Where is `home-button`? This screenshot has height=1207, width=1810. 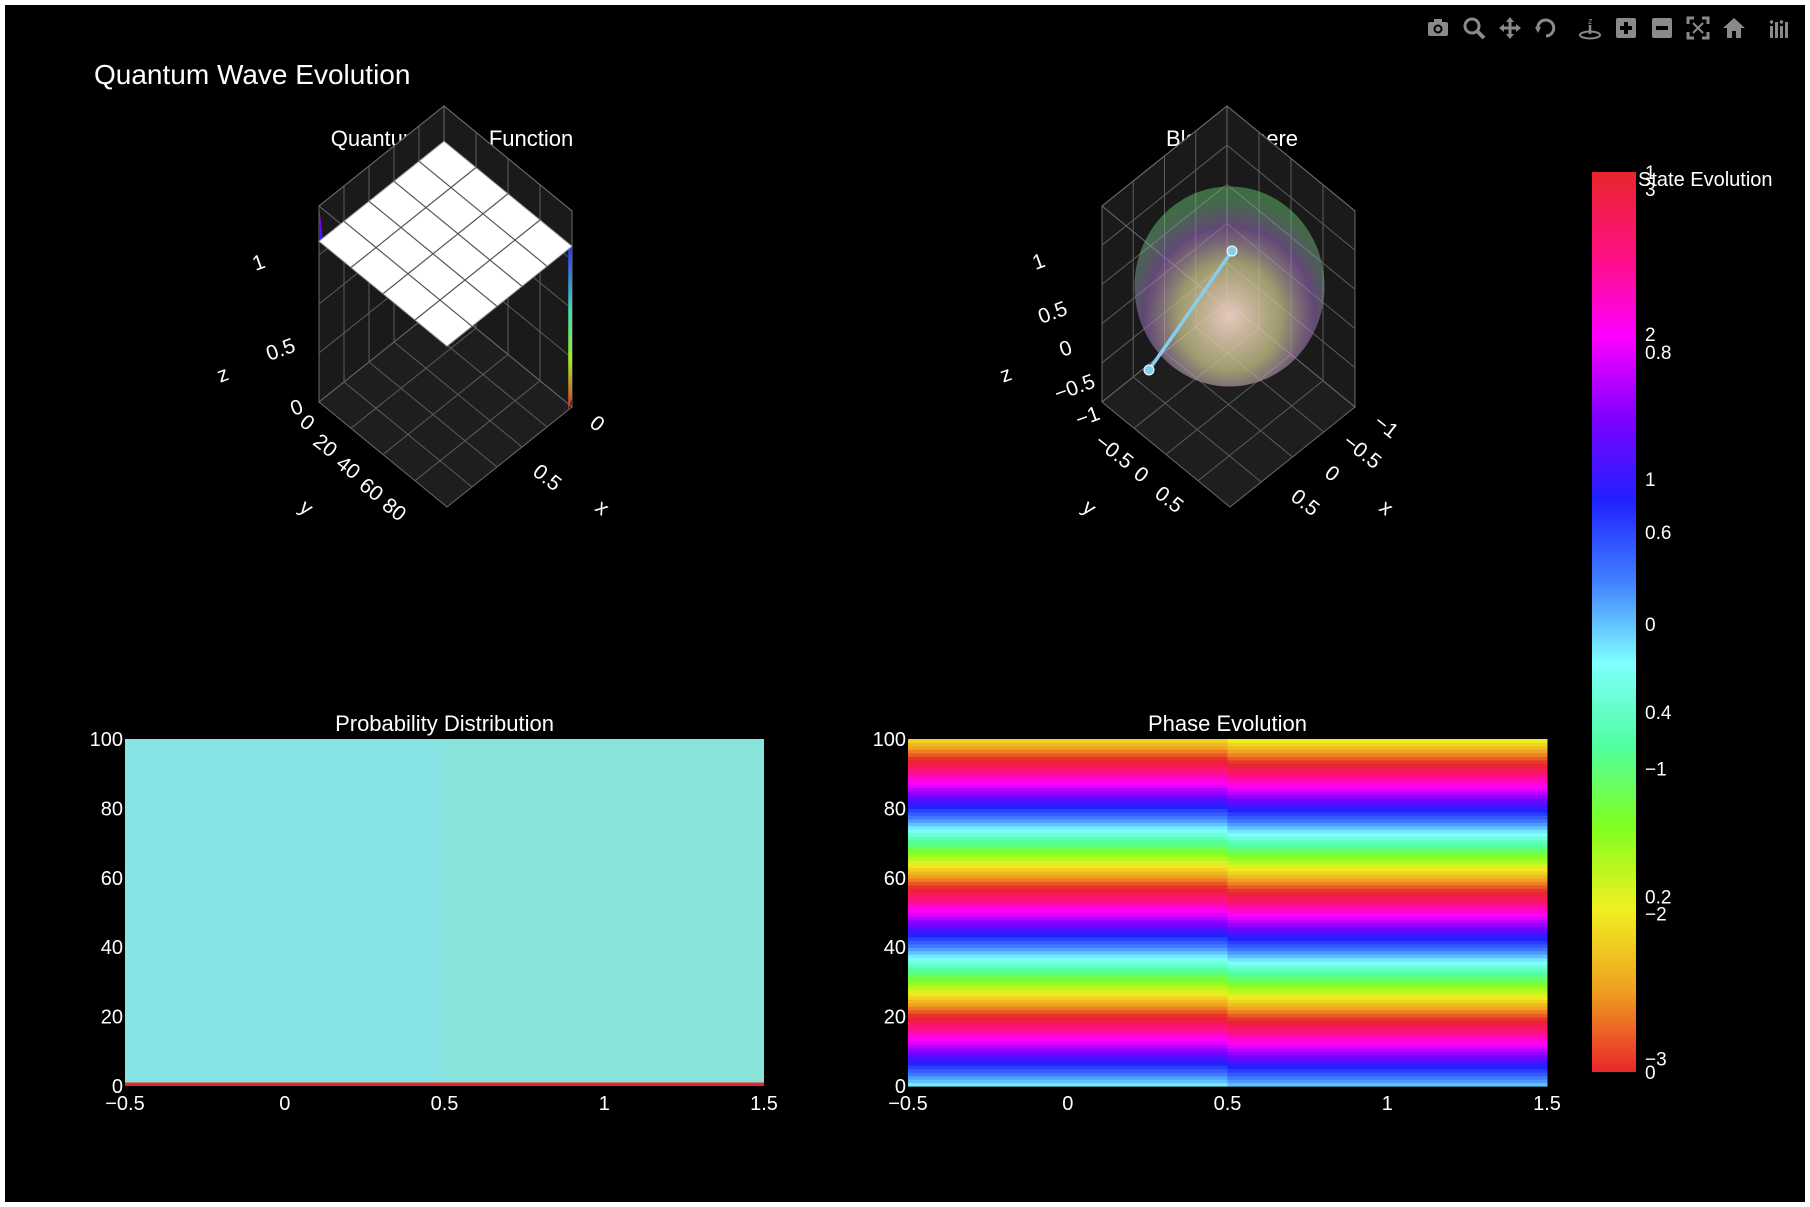
home-button is located at coordinates (1734, 28).